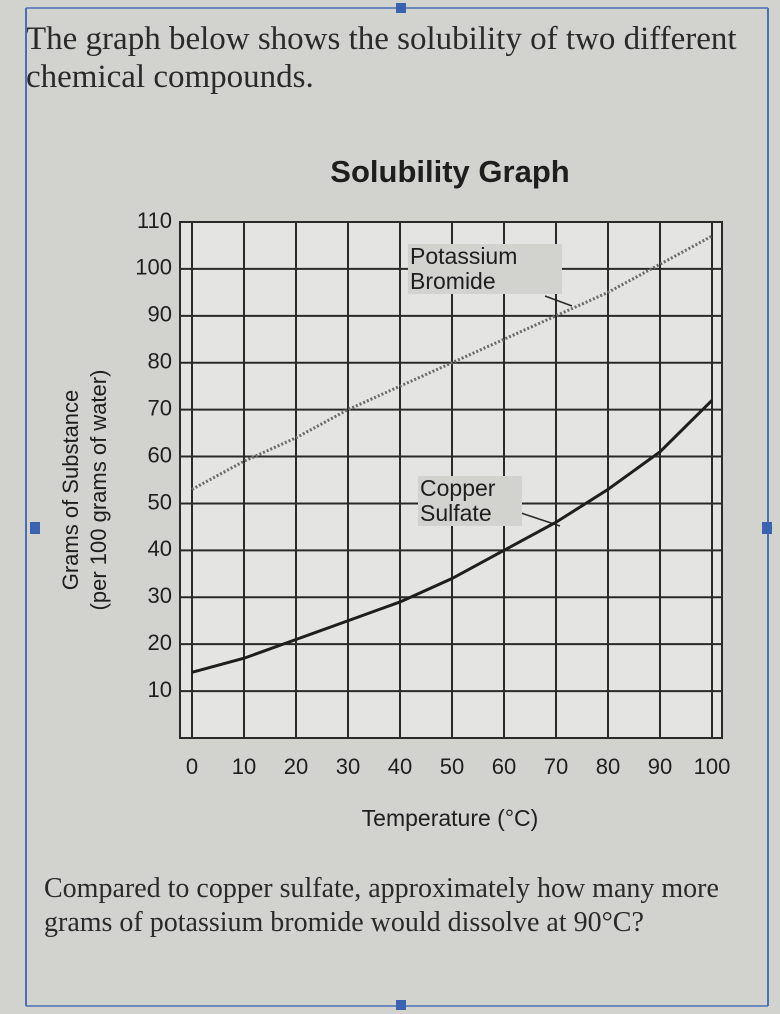 The width and height of the screenshot is (780, 1014). I want to click on x-tick-label: 100, so click(712, 766).